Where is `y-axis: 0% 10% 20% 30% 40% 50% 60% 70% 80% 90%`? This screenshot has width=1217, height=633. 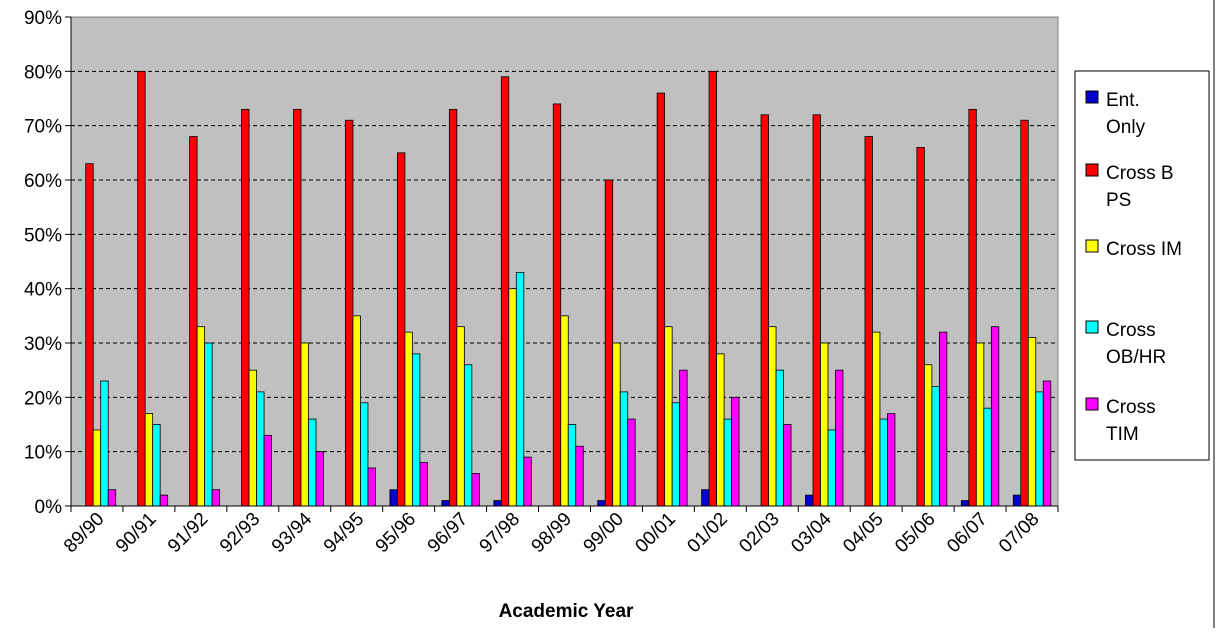
y-axis: 0% 10% 20% 30% 40% 50% 60% 70% 80% 90% is located at coordinates (48, 263).